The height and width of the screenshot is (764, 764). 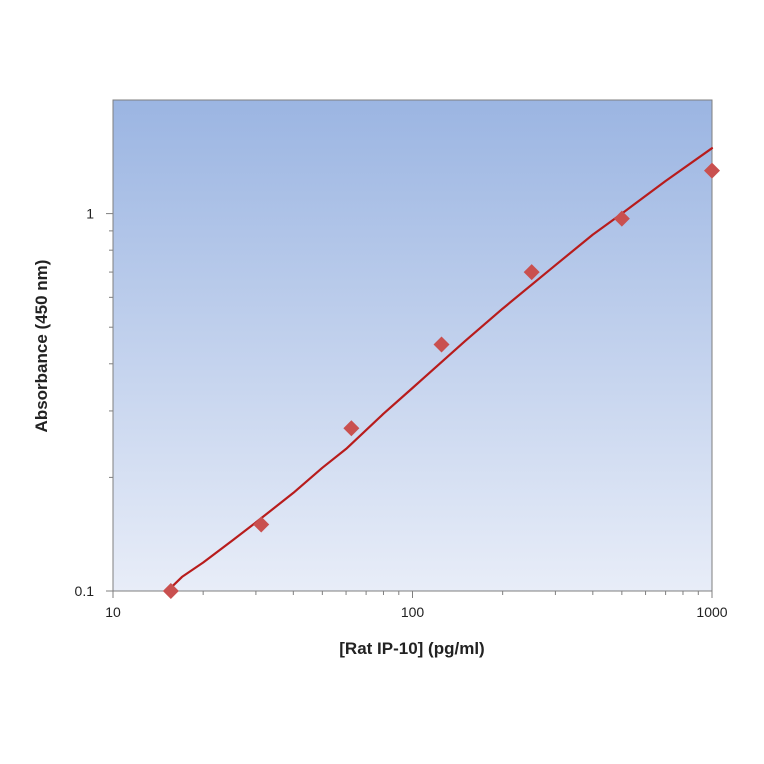 I want to click on y-tick-label: 1, so click(x=90, y=214).